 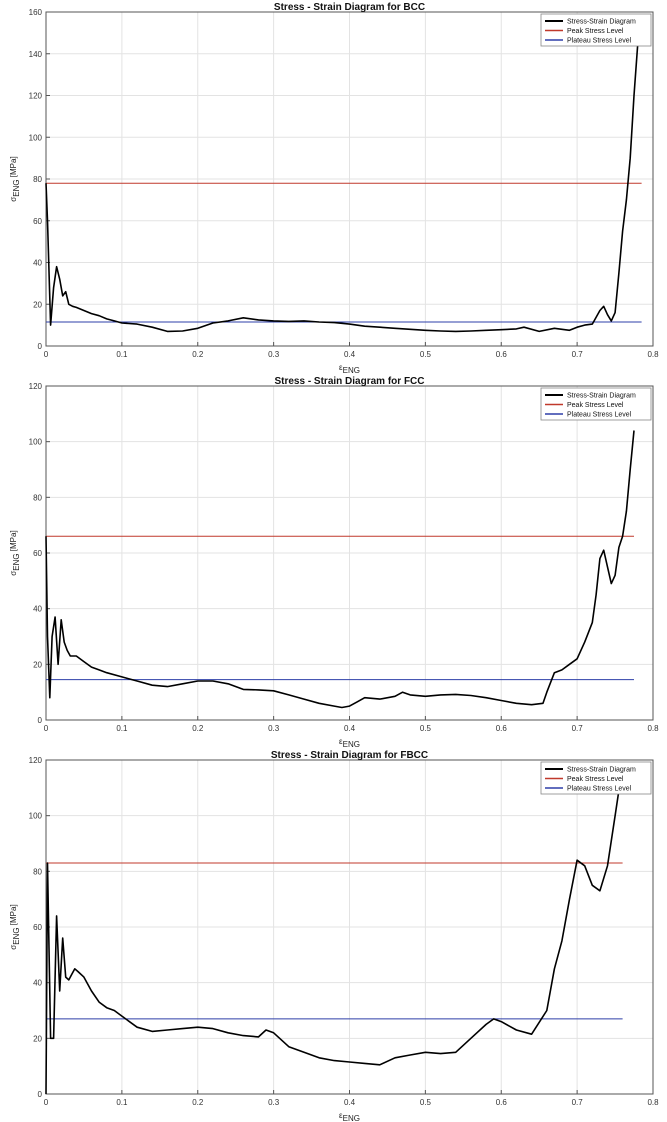 What do you see at coordinates (349, 7) in the screenshot?
I see `chart-title: Stress - Strain Diagram for BCC` at bounding box center [349, 7].